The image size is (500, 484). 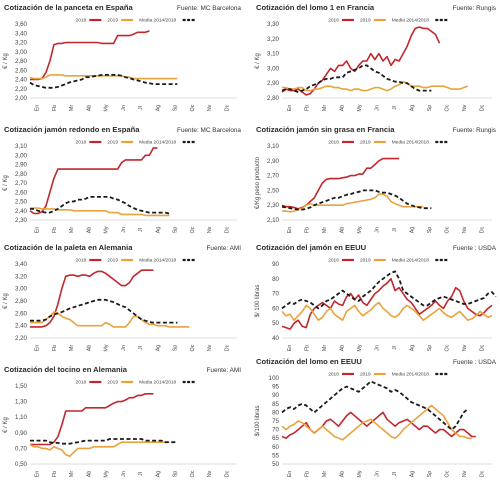 I want to click on y-tick-label: 2,60, so click(x=21, y=192).